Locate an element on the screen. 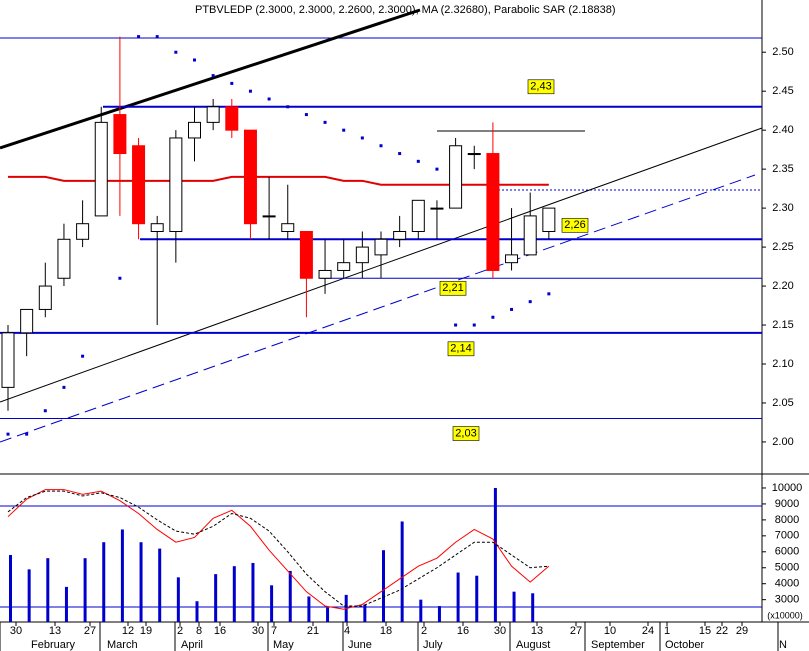 This screenshot has height=651, width=809. month-label: September is located at coordinates (618, 645).